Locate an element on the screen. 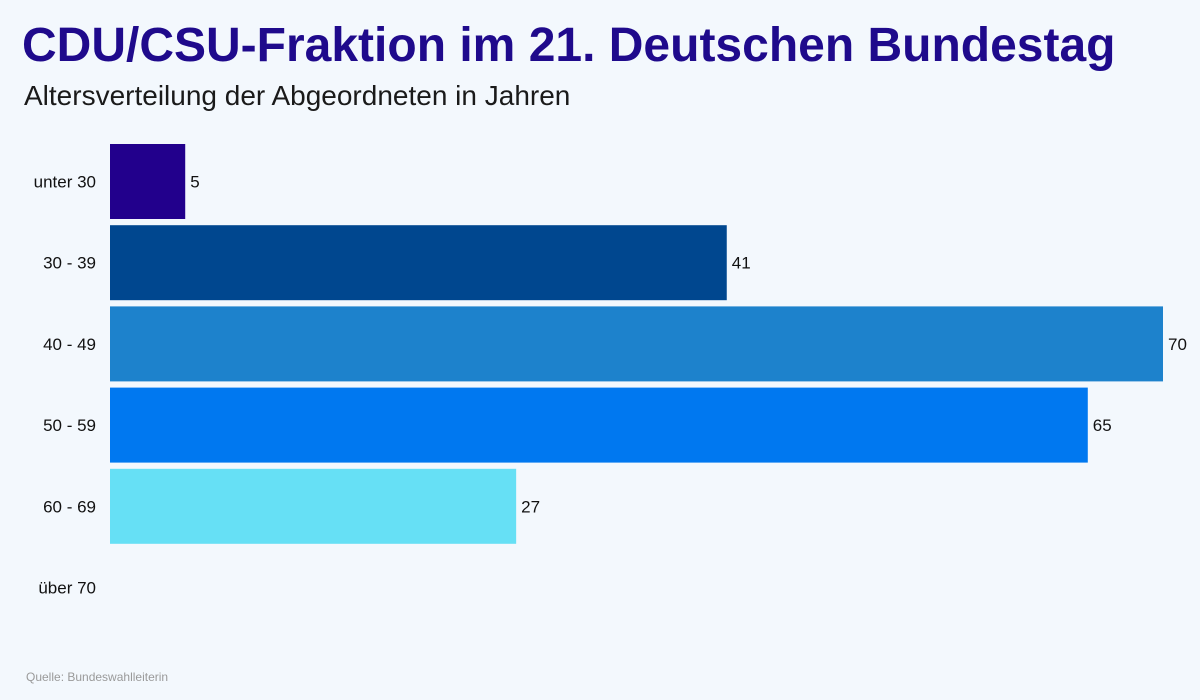 This screenshot has width=1200, height=700. value-label: 5 is located at coordinates (194, 182).